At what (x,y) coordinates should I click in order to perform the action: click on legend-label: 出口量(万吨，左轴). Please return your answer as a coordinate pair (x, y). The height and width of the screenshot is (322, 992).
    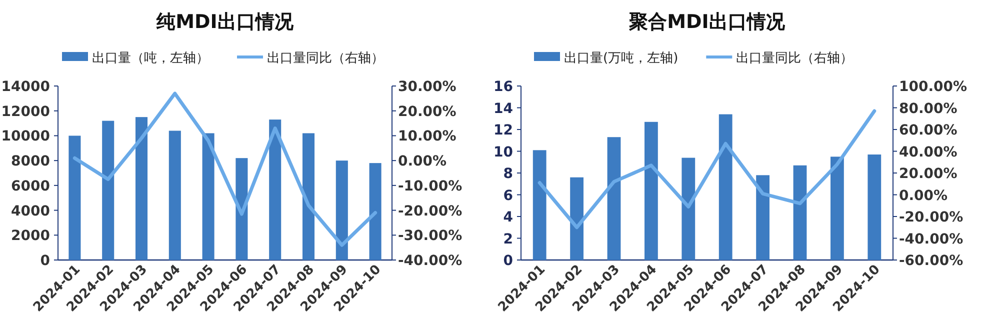
    Looking at the image, I should click on (621, 58).